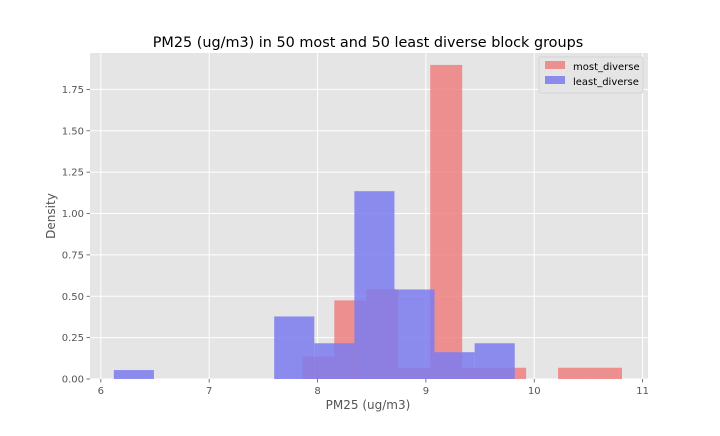 The height and width of the screenshot is (436, 720). I want to click on y-tick-label: 1.00, so click(73, 214).